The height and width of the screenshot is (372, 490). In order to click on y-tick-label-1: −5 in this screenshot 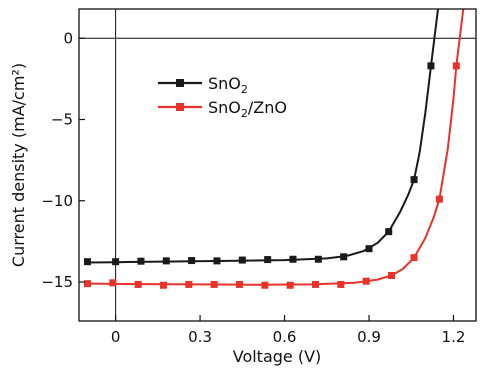, I will do `click(62, 120)`.